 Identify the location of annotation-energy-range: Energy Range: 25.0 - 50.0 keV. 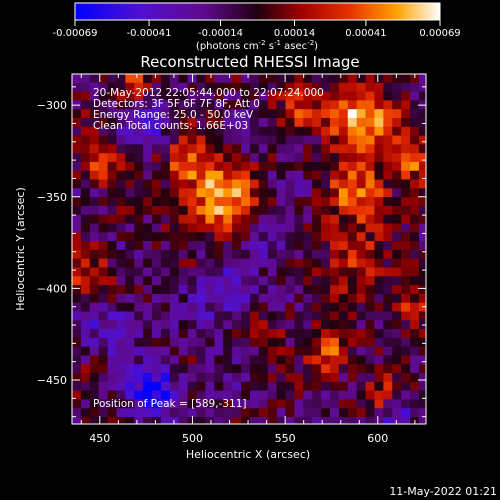
(173, 115).